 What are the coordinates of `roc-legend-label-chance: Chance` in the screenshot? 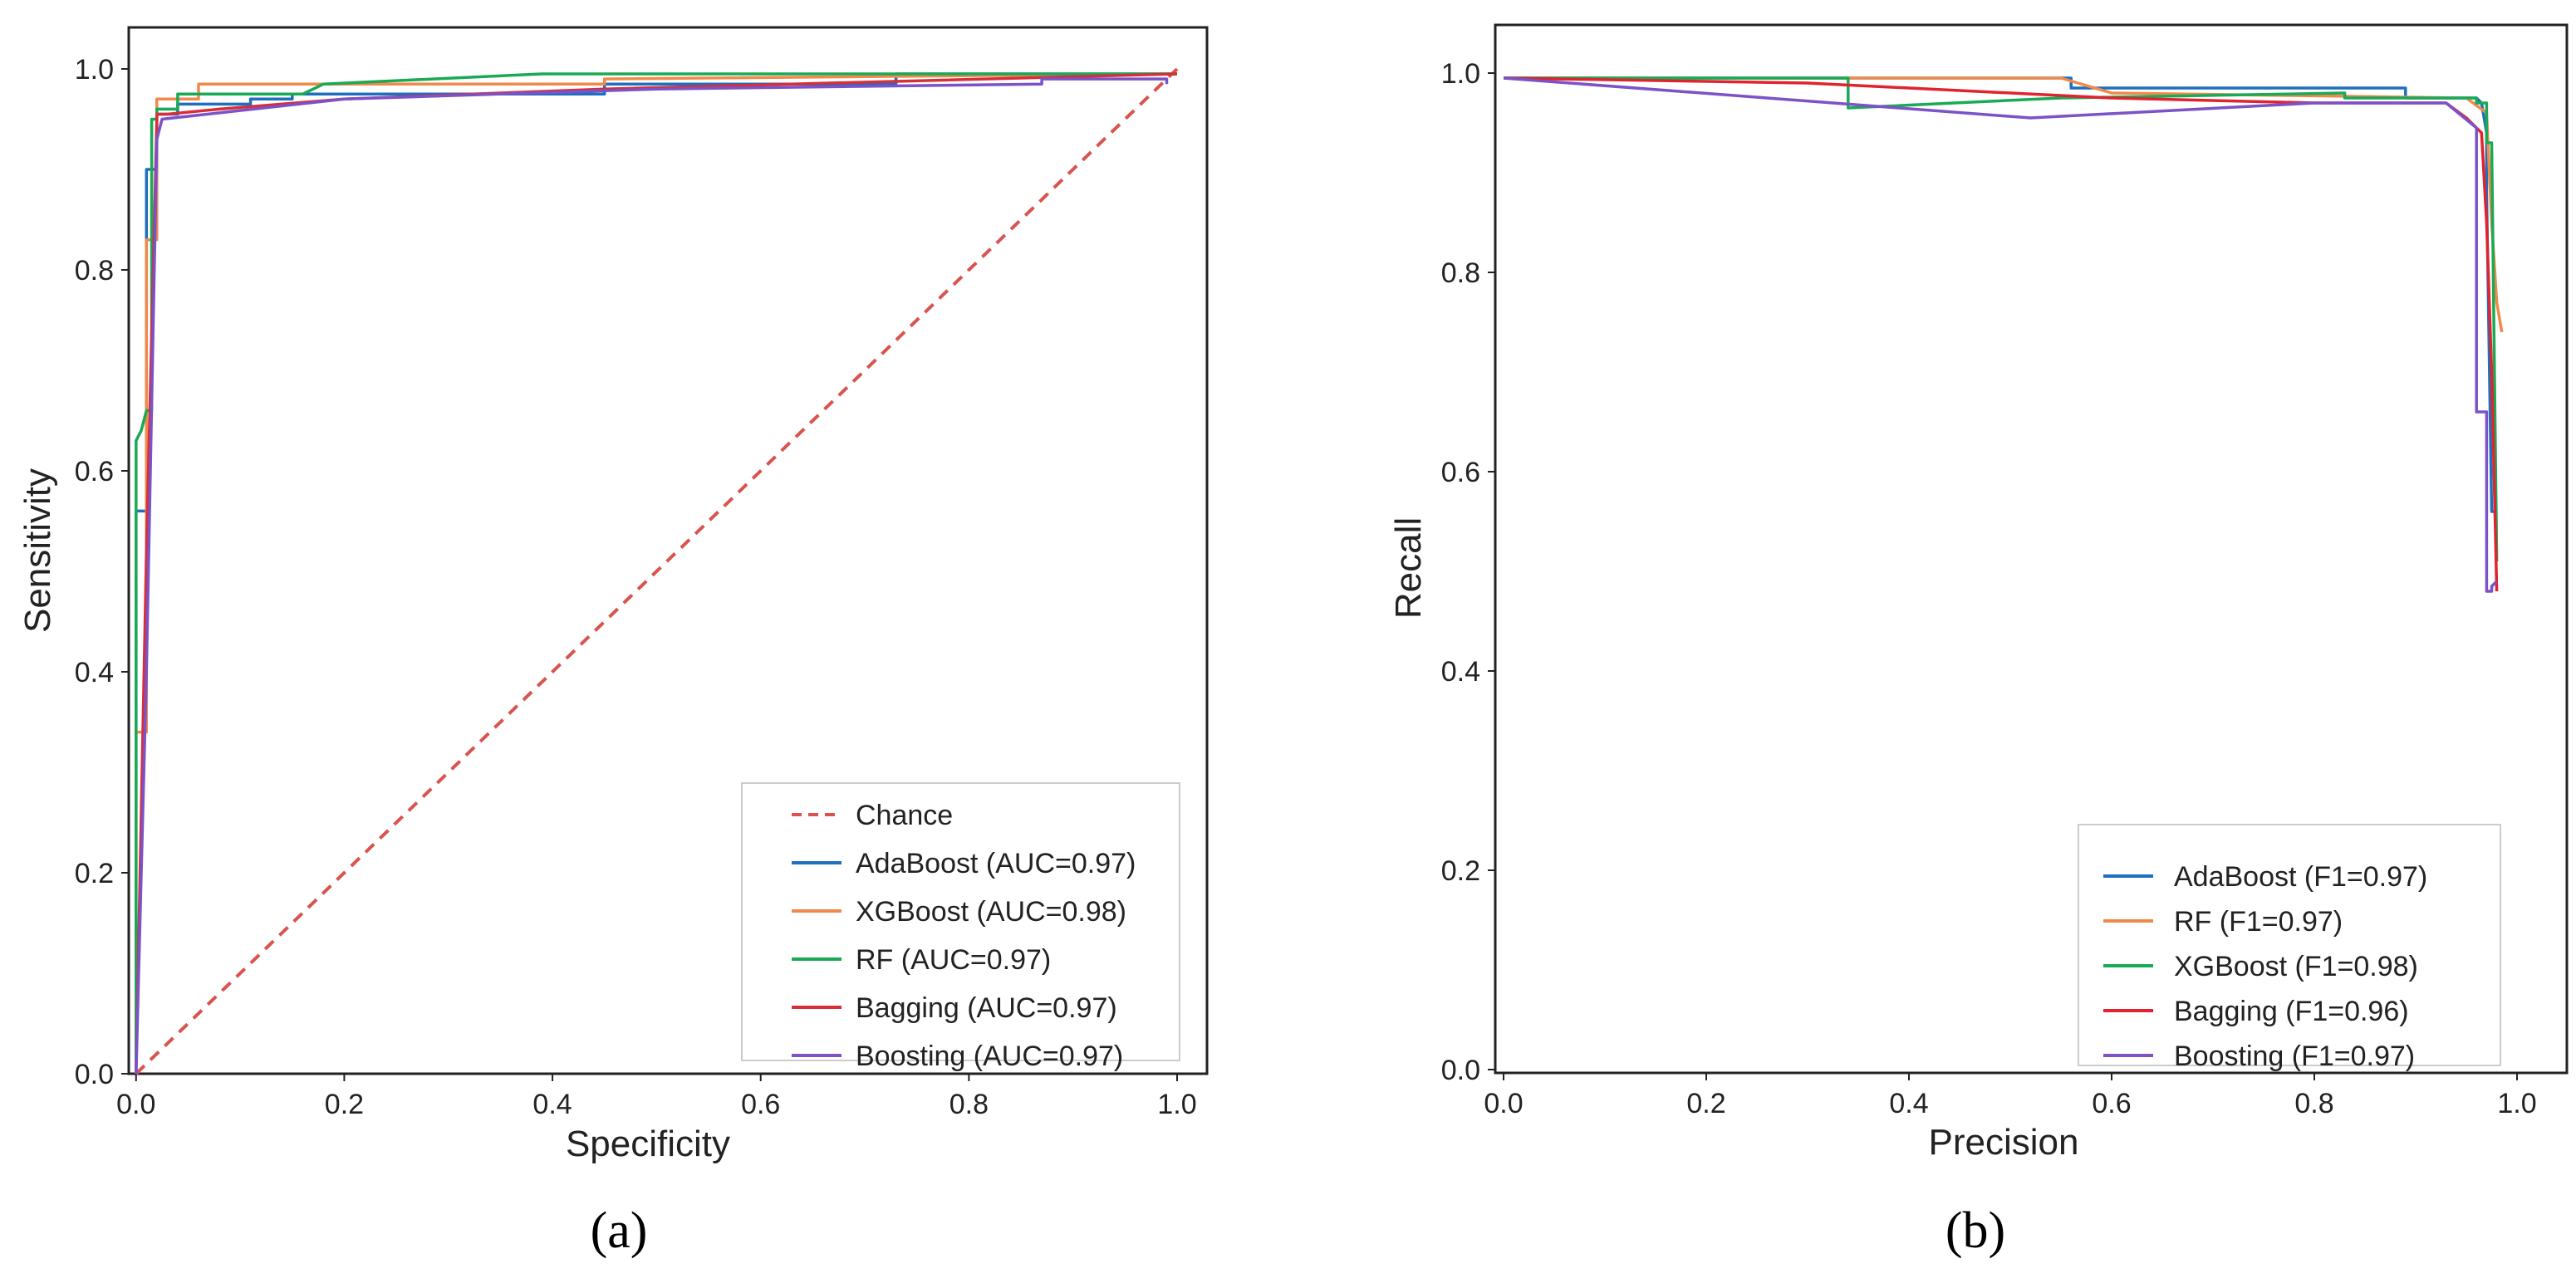 It's located at (904, 815).